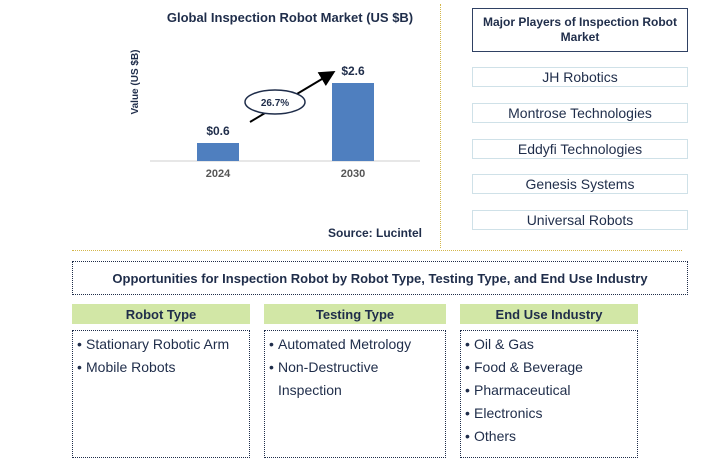 Image resolution: width=721 pixels, height=471 pixels. I want to click on list-item: • Food & Beverage, so click(524, 367).